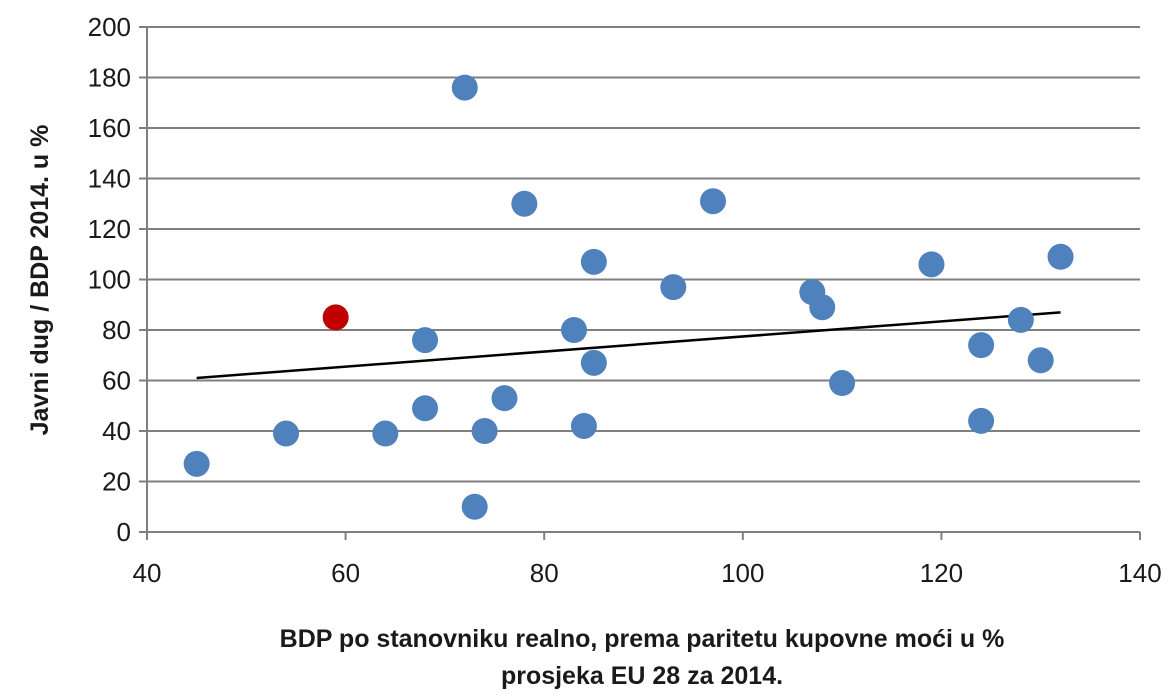 This screenshot has width=1176, height=696. I want to click on x-tick-label: 140, so click(1139, 573).